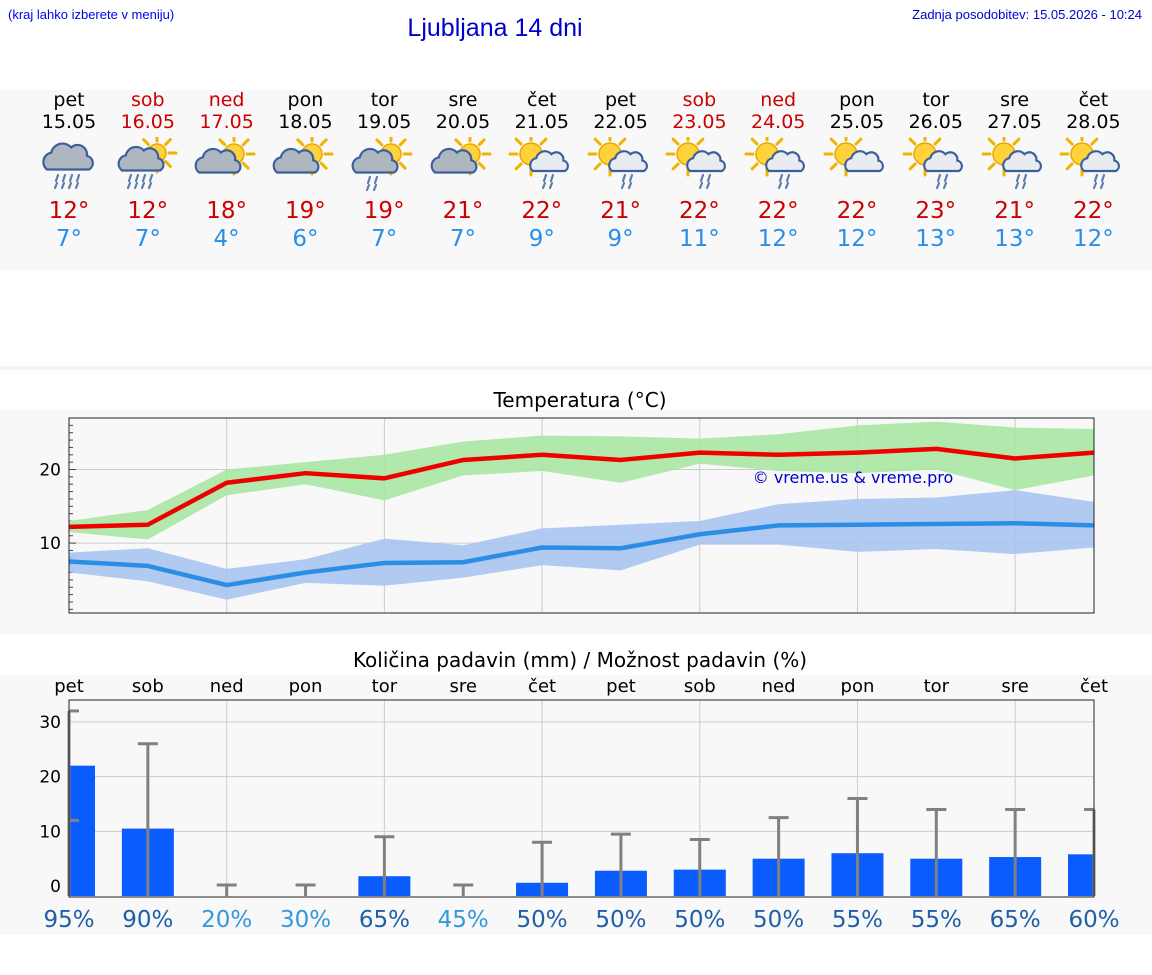  What do you see at coordinates (936, 211) in the screenshot?
I see `max-temp: 23°` at bounding box center [936, 211].